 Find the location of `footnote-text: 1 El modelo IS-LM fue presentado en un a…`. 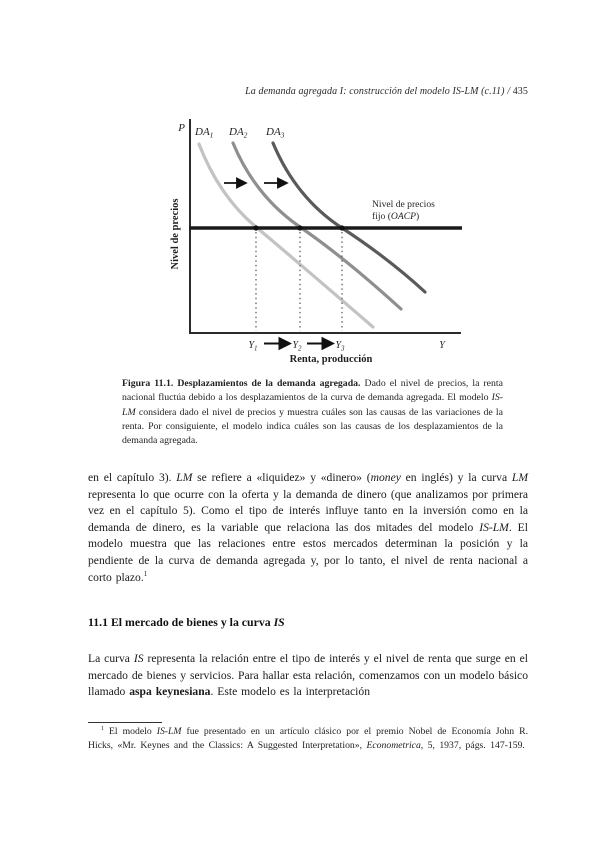

footnote-text: 1 El modelo IS-LM fue presentado en un a… is located at coordinates (308, 738).